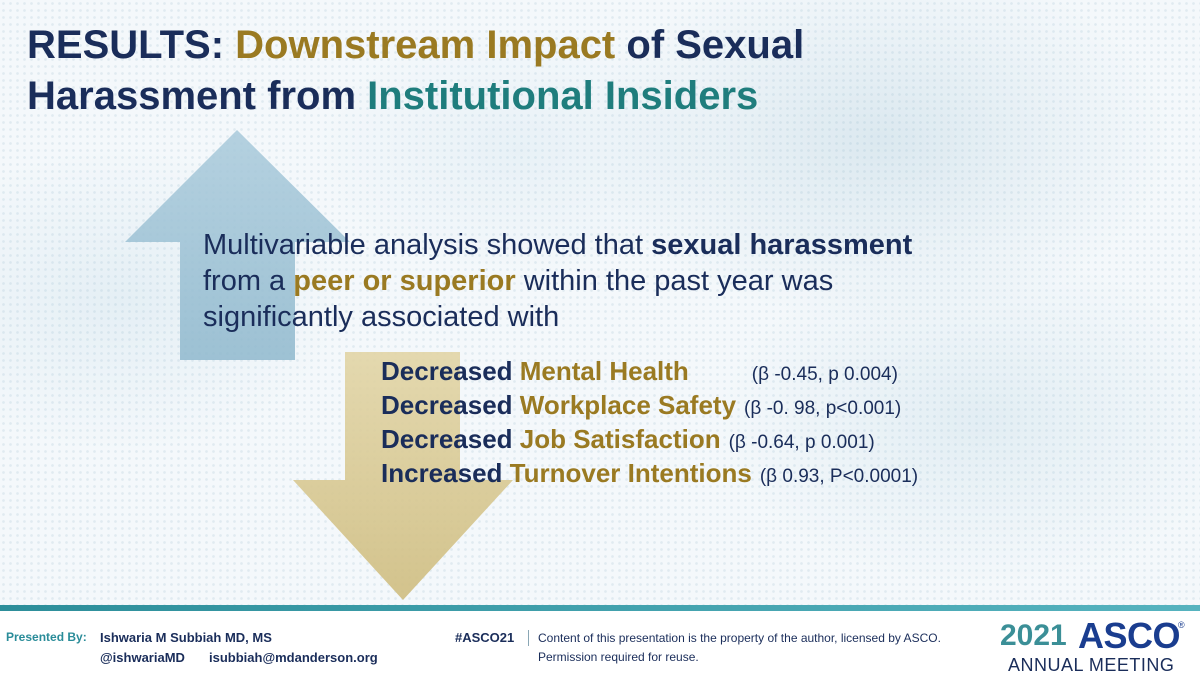 Image resolution: width=1200 pixels, height=686 pixels. What do you see at coordinates (801, 442) in the screenshot?
I see `finding-stat: (β -0.64, p 0.001)` at bounding box center [801, 442].